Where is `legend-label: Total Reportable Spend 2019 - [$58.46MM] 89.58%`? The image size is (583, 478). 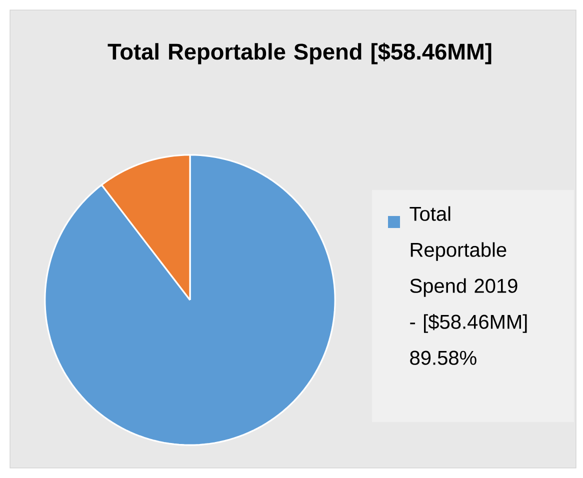 legend-label: Total Reportable Spend 2019 - [$58.46MM] 89.58% is located at coordinates (468, 285).